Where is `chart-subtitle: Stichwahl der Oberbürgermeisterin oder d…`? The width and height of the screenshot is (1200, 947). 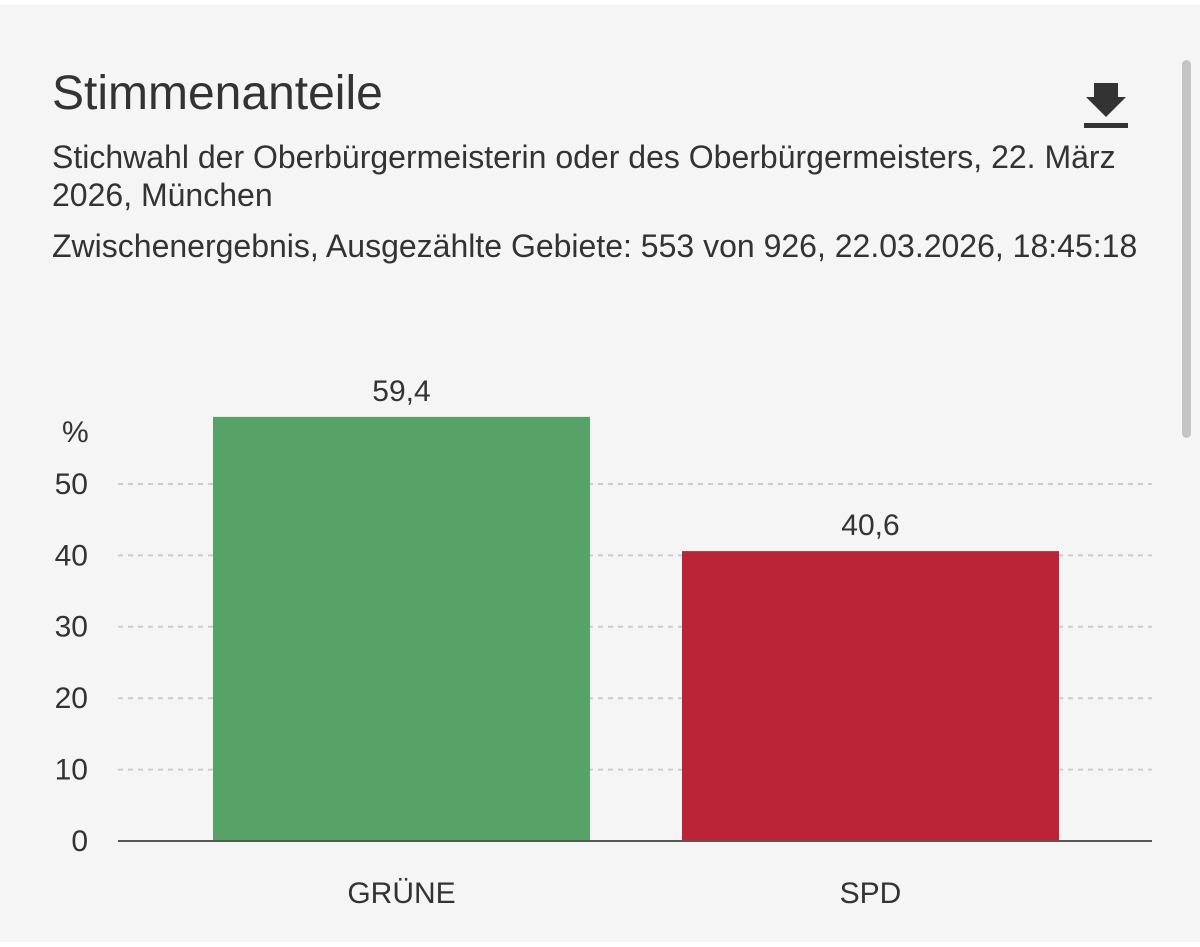 chart-subtitle: Stichwahl der Oberbürgermeisterin oder d… is located at coordinates (584, 176).